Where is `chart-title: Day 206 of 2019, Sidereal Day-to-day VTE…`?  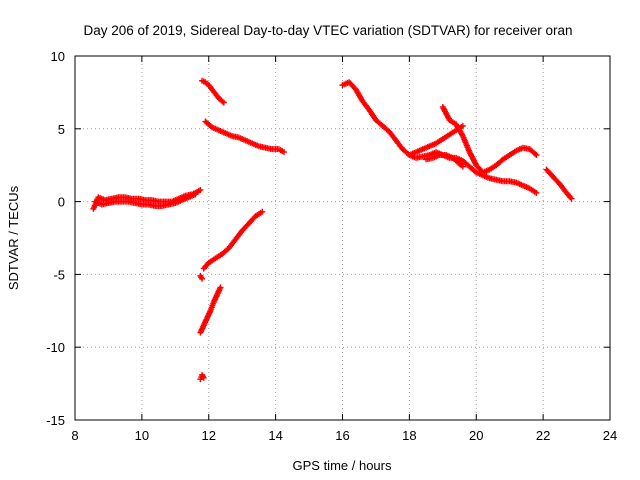 chart-title: Day 206 of 2019, Sidereal Day-to-day VTE… is located at coordinates (328, 30).